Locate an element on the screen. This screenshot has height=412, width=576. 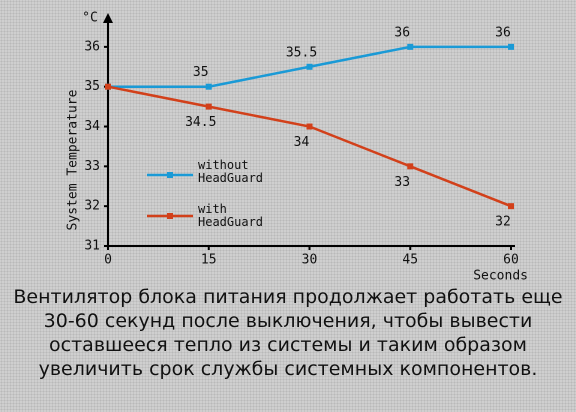
y-unit: °C is located at coordinates (90, 18).